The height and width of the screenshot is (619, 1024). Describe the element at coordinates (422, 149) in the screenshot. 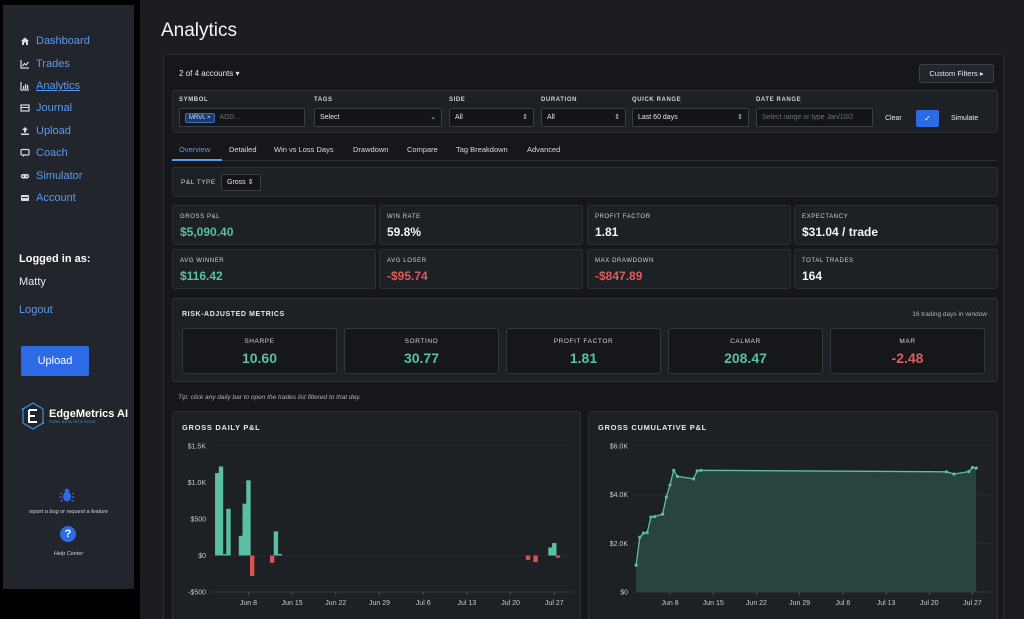

I see `tab-compare: Compare` at that location.